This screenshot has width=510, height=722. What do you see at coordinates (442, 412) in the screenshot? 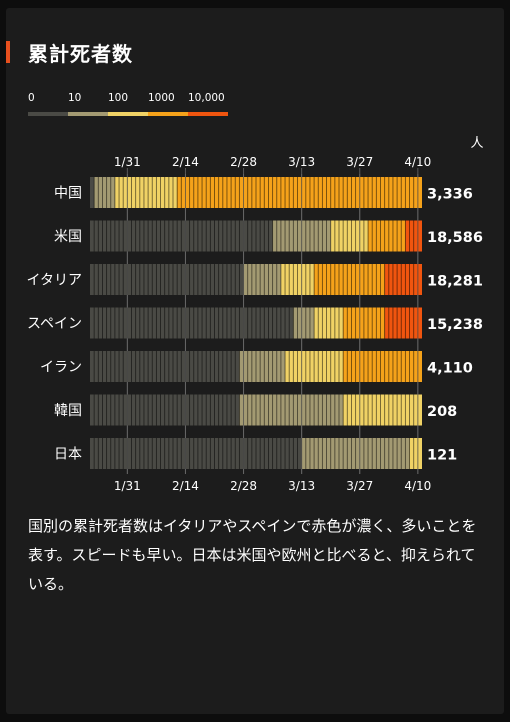
I see `row-total: 208` at bounding box center [442, 412].